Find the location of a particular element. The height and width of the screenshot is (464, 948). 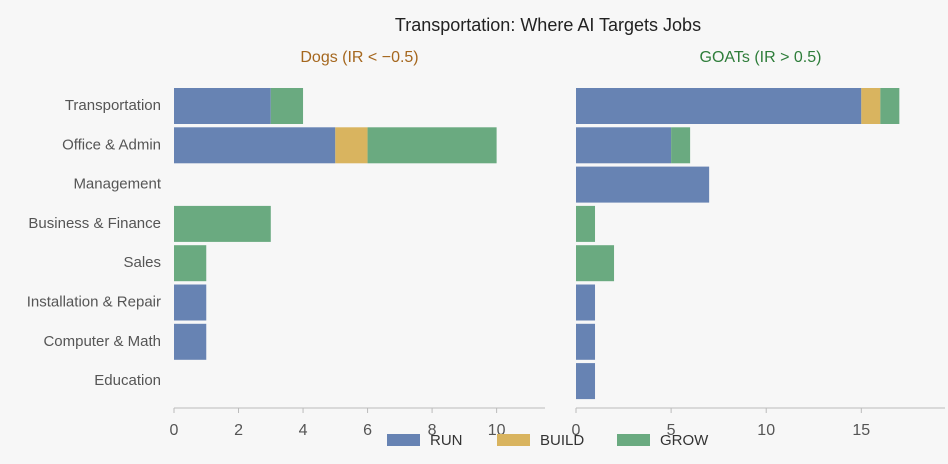

x-tick-label: 6 is located at coordinates (367, 430).